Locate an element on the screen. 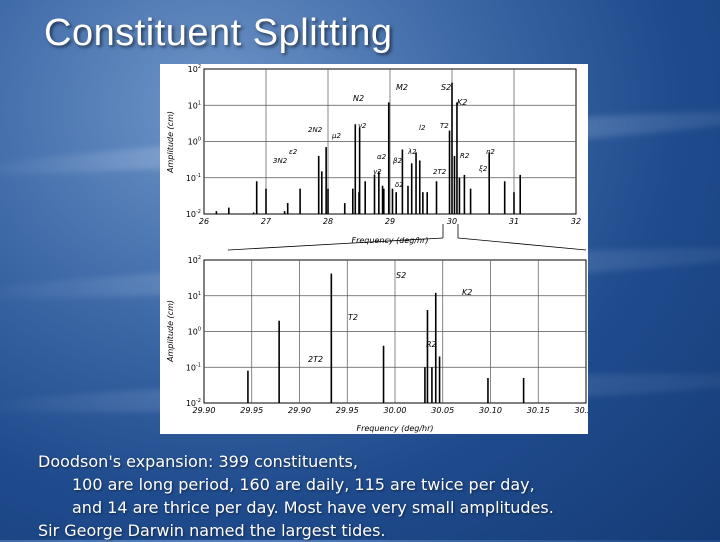  bottom-y-axis-label: Amplitude (cm) is located at coordinates (170, 331).